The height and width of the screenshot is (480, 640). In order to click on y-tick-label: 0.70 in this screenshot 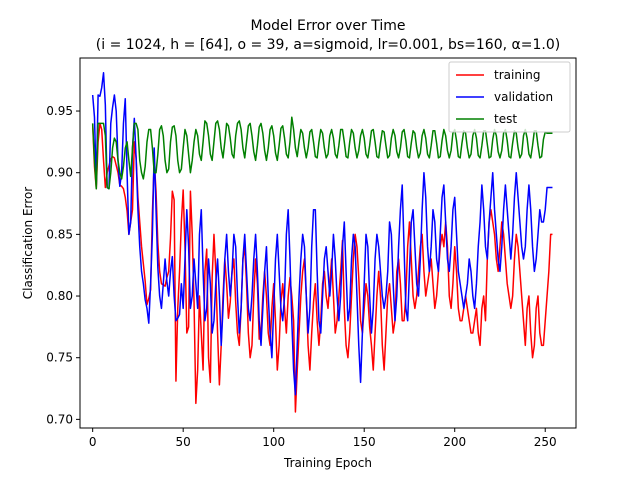, I will do `click(59, 419)`.